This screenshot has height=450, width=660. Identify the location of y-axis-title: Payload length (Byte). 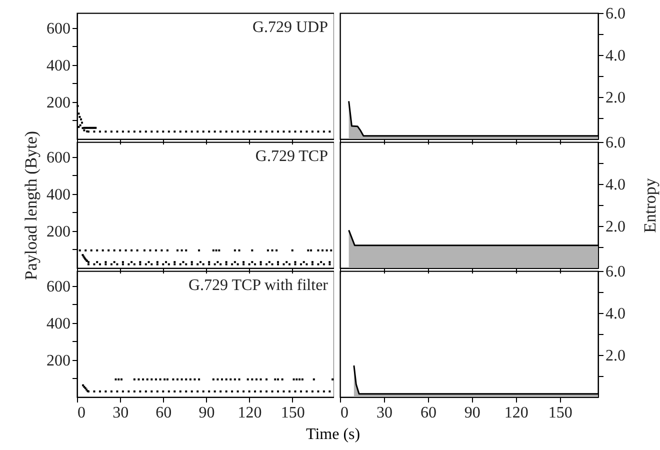
(31, 205).